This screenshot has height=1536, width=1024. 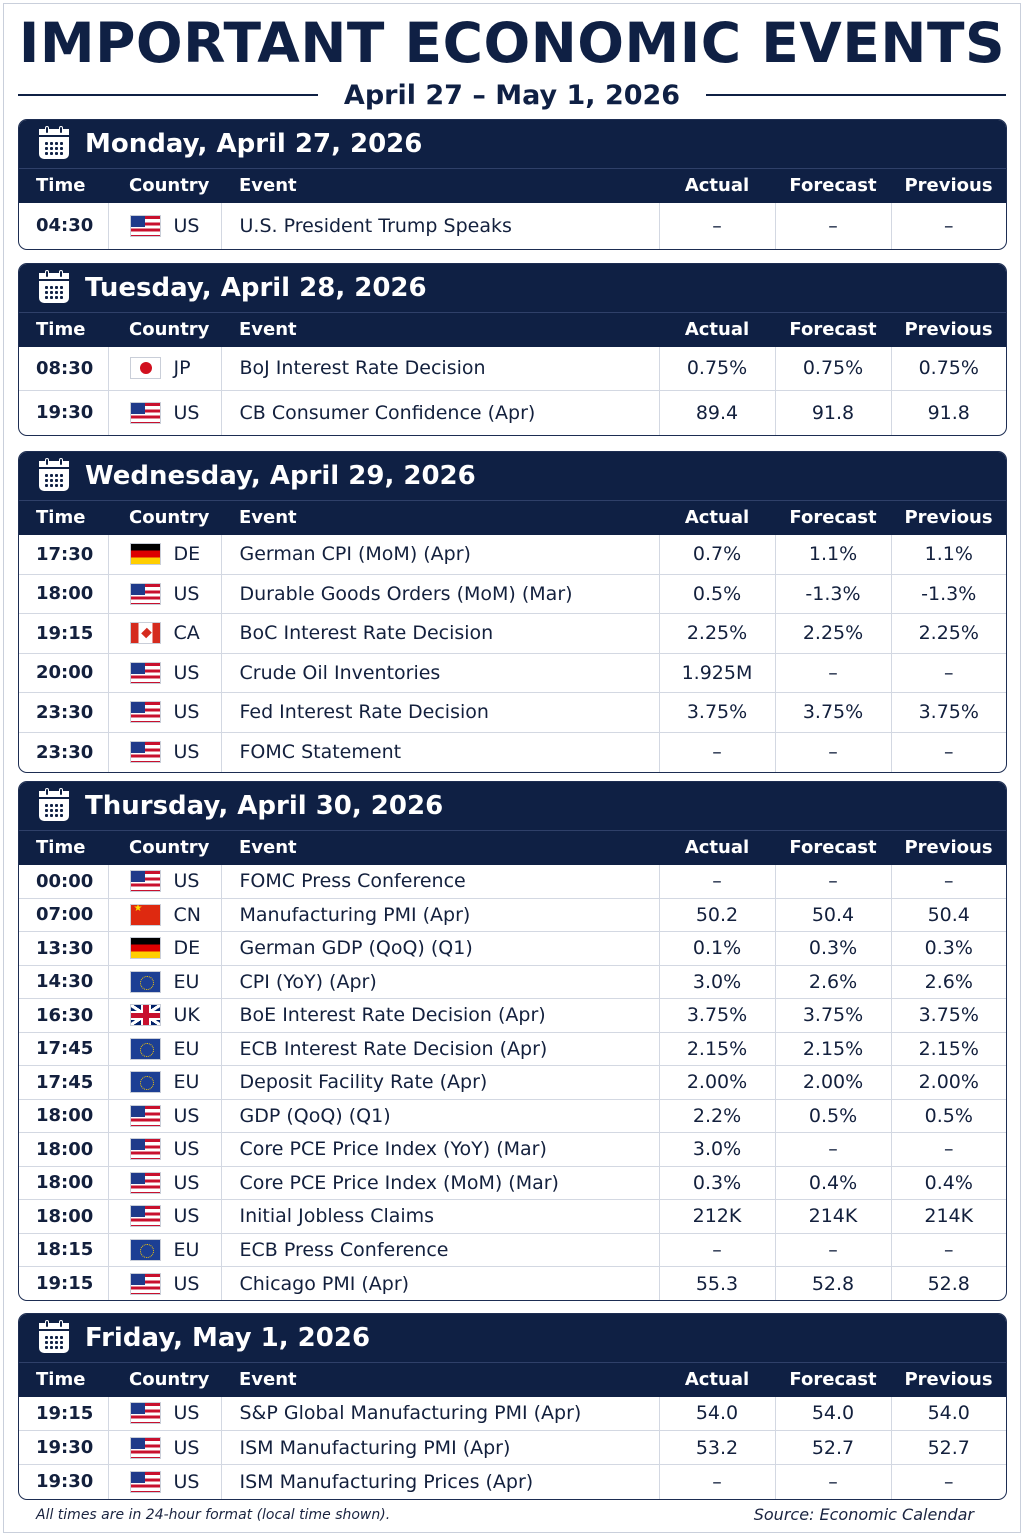 I want to click on column-header-previous: Previous, so click(x=948, y=1379).